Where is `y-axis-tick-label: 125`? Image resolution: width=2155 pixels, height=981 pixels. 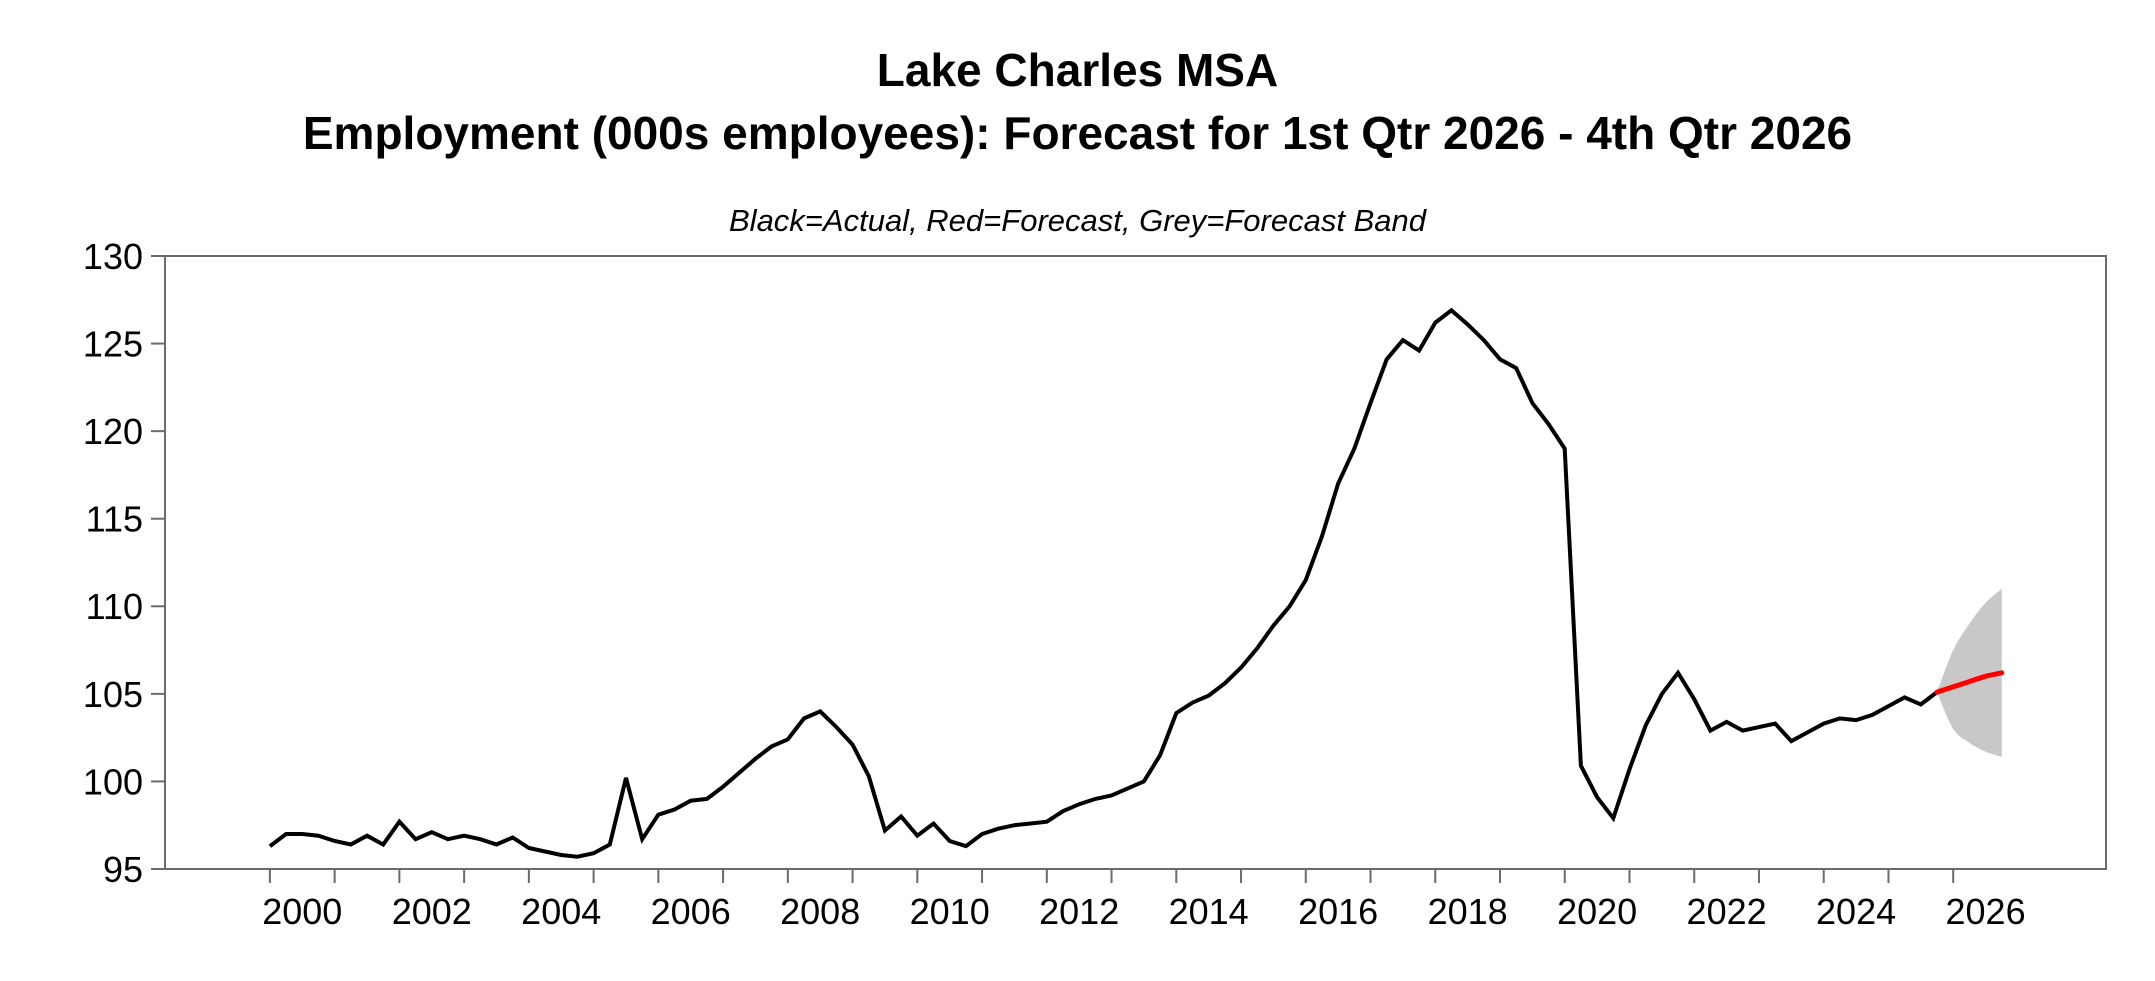 y-axis-tick-label: 125 is located at coordinates (113, 344).